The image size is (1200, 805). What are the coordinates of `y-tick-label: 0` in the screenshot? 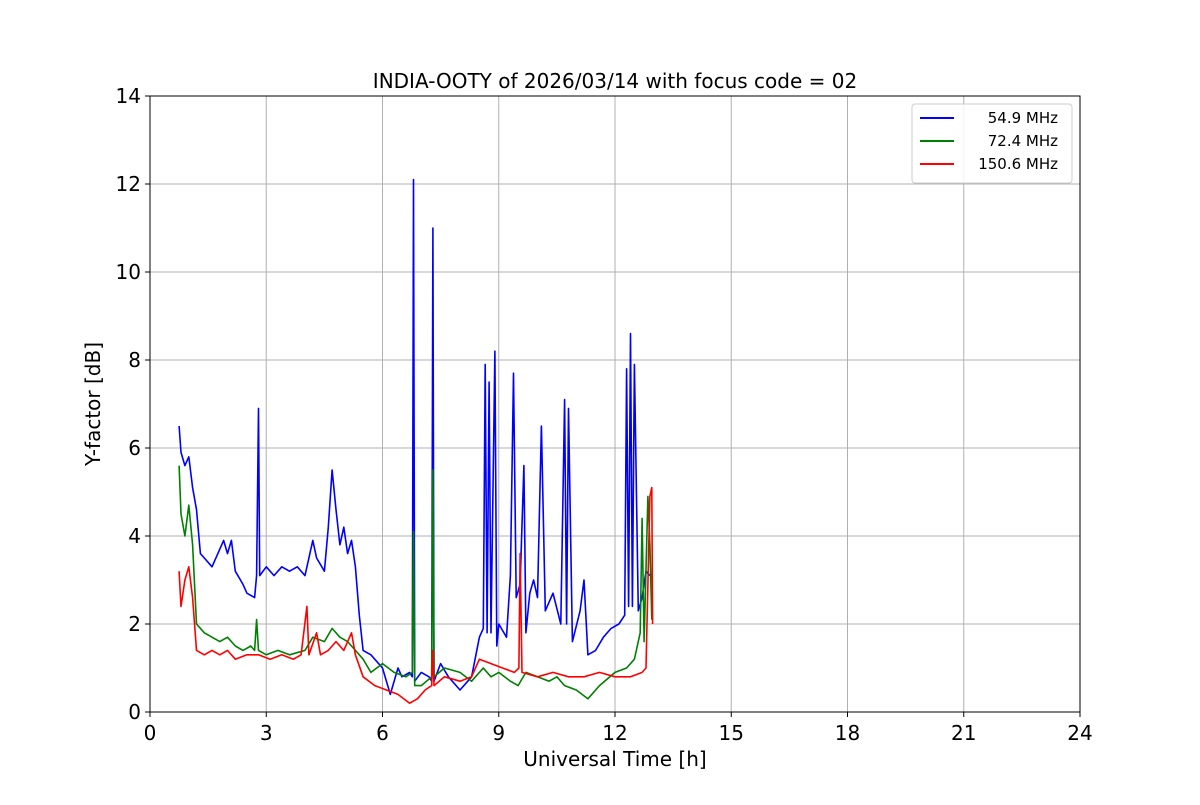 It's located at (134, 712).